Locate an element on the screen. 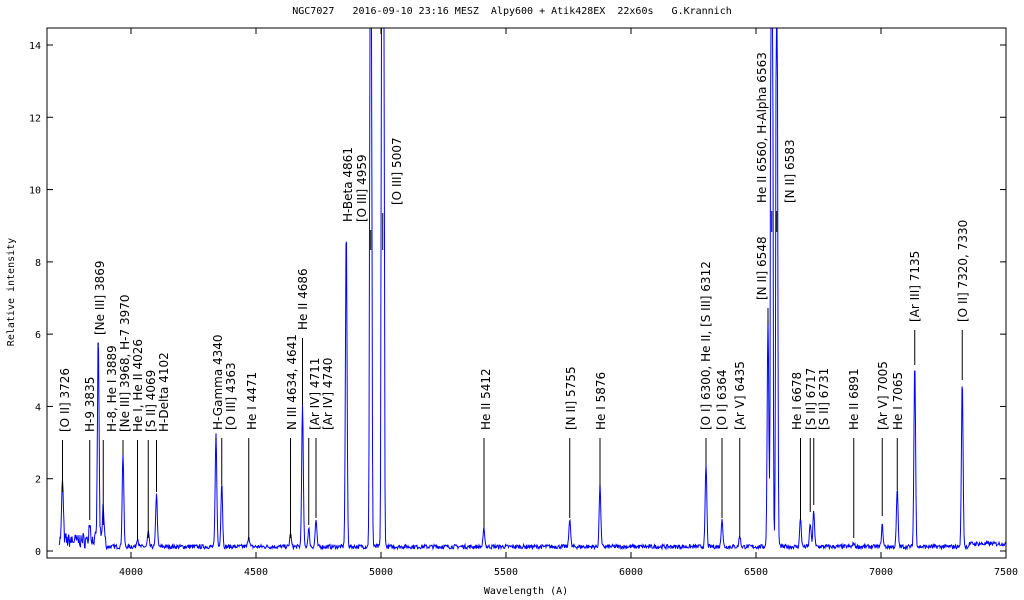  annotation-label: [S II] 4069 is located at coordinates (151, 401).